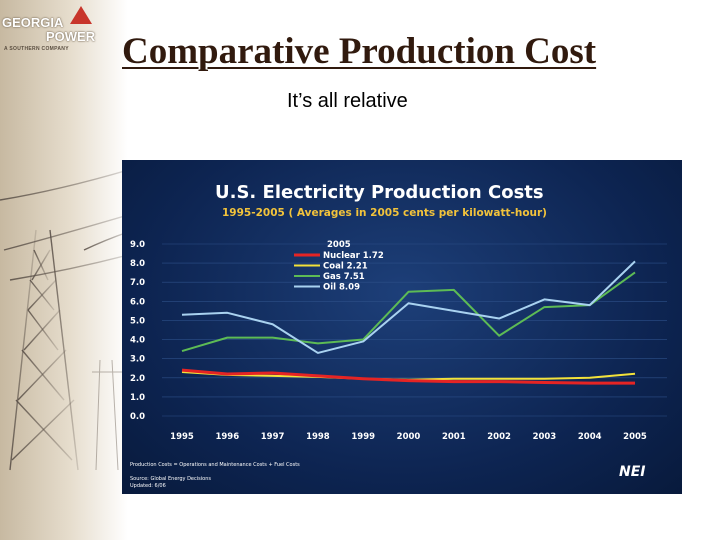 This screenshot has height=540, width=720. Describe the element at coordinates (182, 437) in the screenshot. I see `x-tick-label: 1995` at that location.